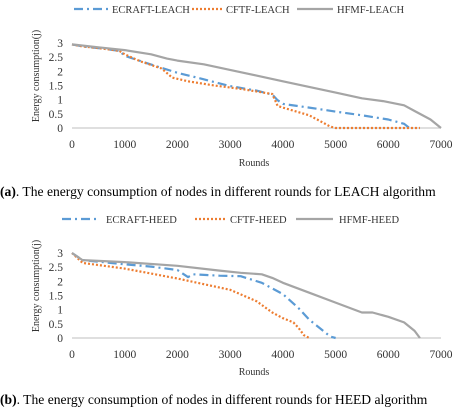  What do you see at coordinates (56, 268) in the screenshot?
I see `y-tick-label-b-5: 2.5` at bounding box center [56, 268].